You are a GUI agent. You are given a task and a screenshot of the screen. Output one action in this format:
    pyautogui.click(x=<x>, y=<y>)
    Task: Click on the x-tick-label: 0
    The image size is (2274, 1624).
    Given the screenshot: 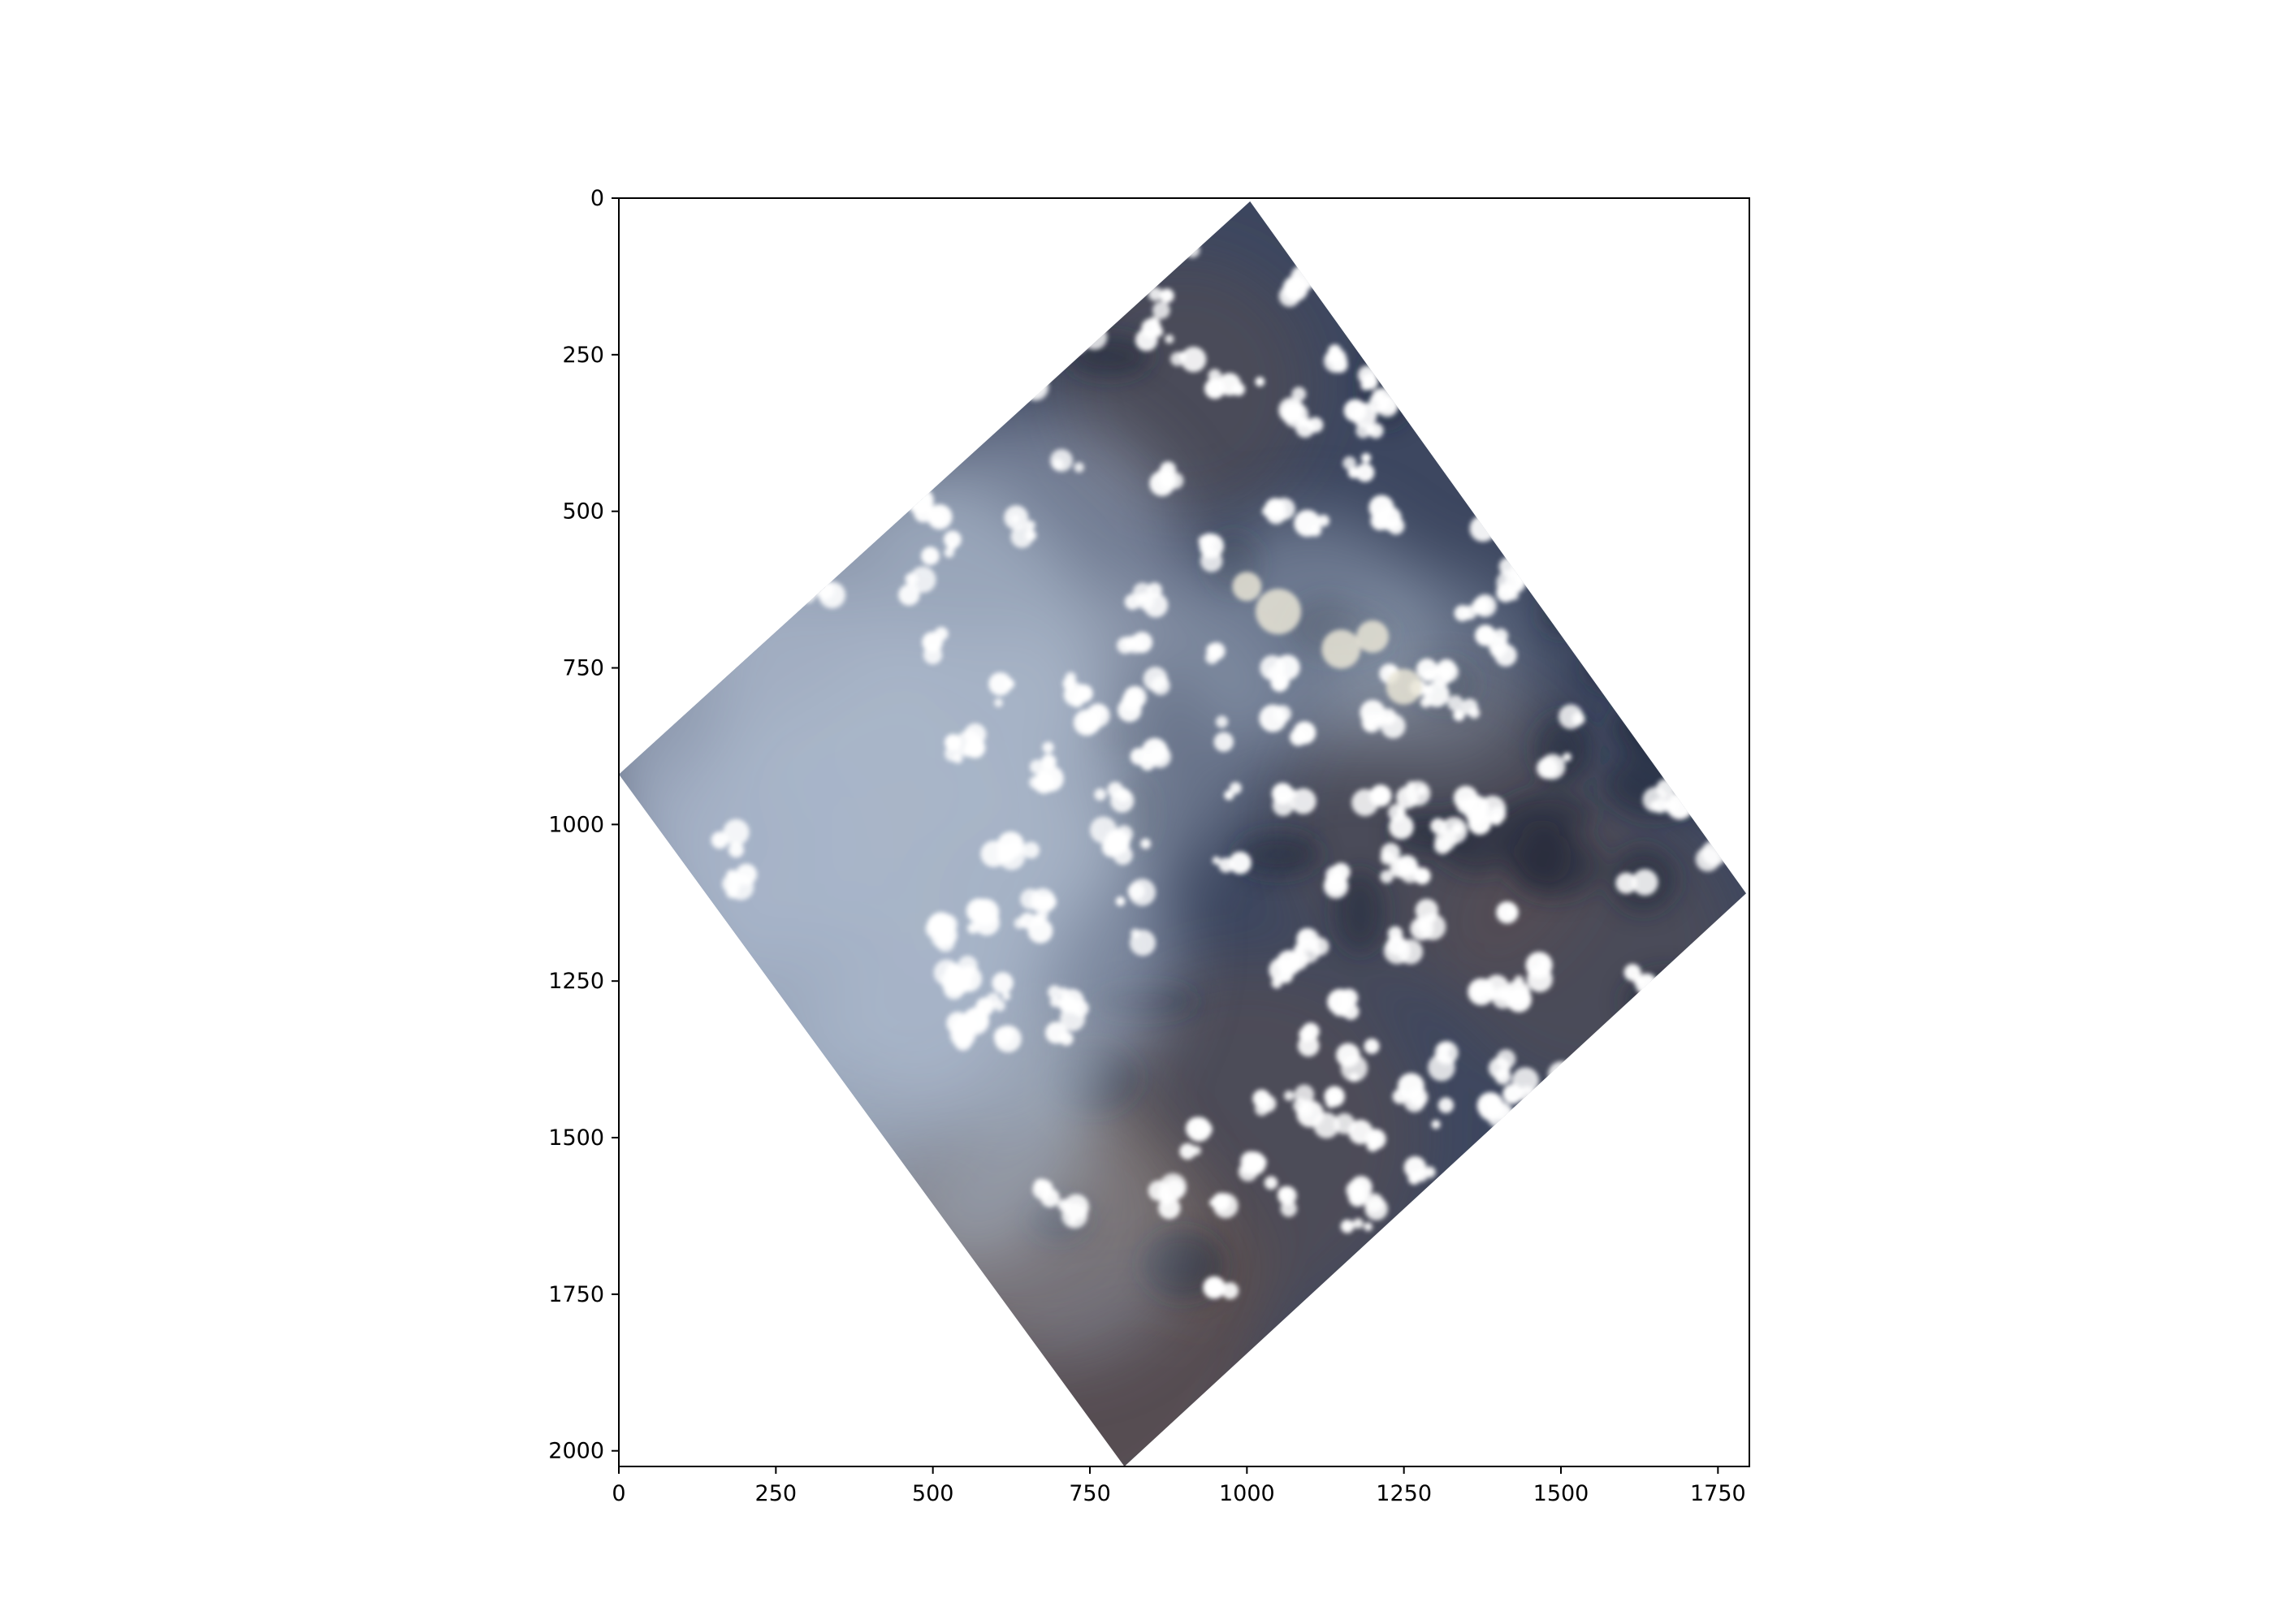 What is the action you would take?
    pyautogui.click(x=618, y=1494)
    